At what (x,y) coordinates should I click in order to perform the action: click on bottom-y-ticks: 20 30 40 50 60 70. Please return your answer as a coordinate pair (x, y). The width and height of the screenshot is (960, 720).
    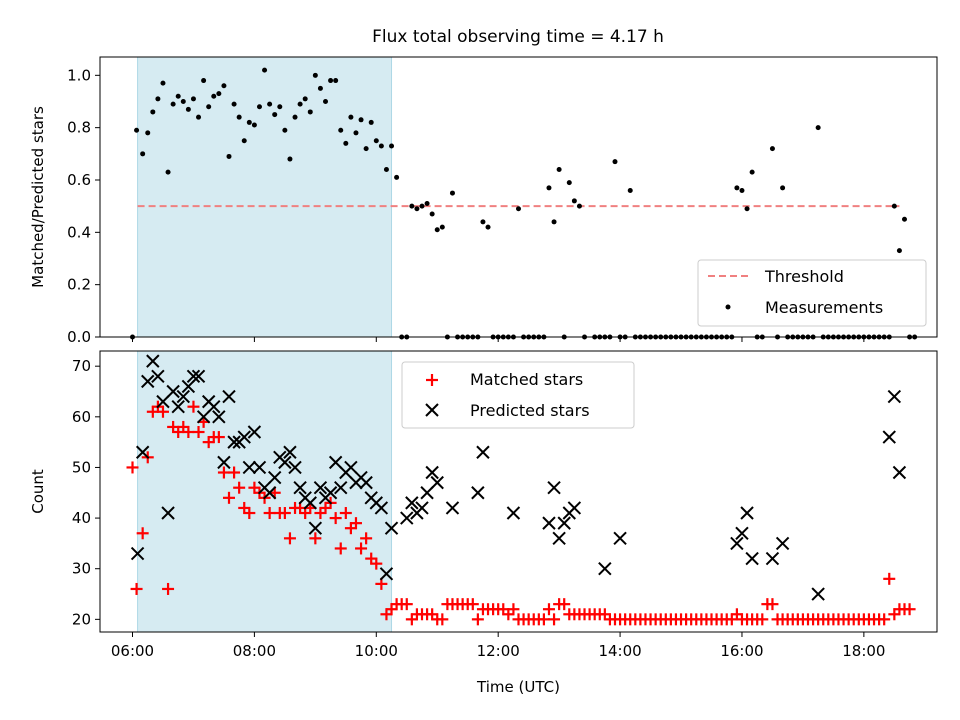
    Looking at the image, I should click on (86, 492).